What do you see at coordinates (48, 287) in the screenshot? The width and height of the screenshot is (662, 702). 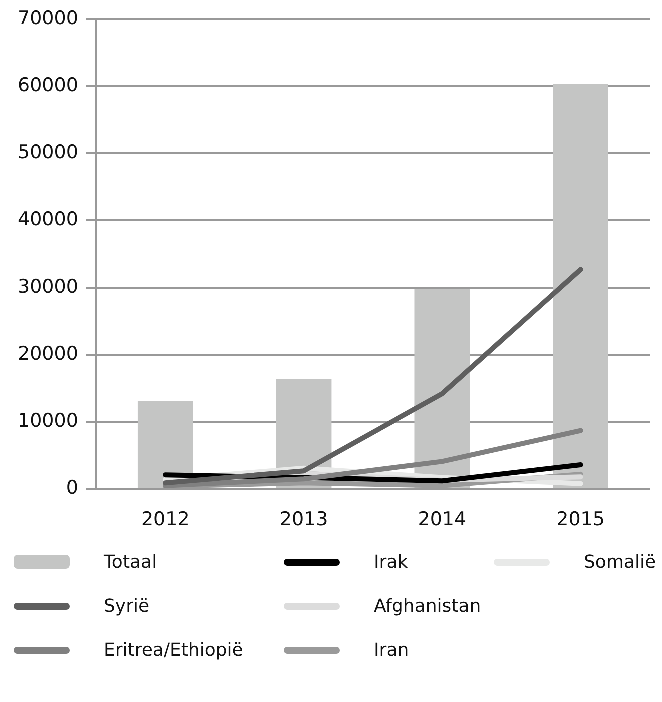 I see `y-tick-label: 30000` at bounding box center [48, 287].